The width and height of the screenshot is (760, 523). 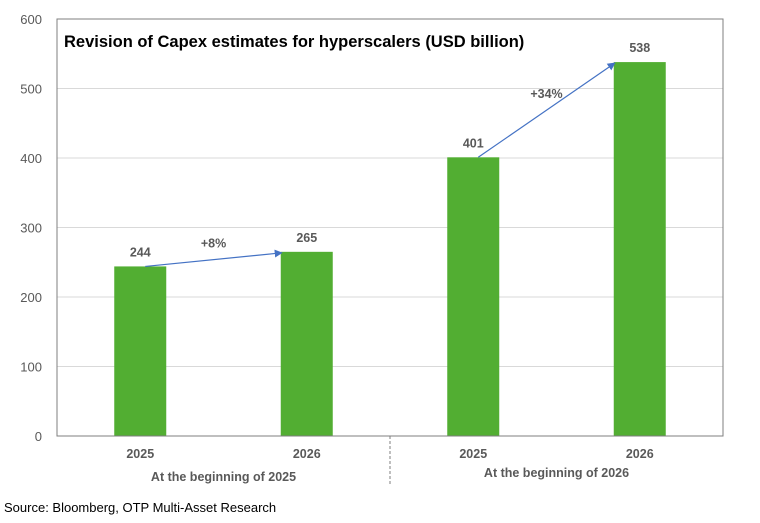 What do you see at coordinates (140, 252) in the screenshot?
I see `data-label: 244` at bounding box center [140, 252].